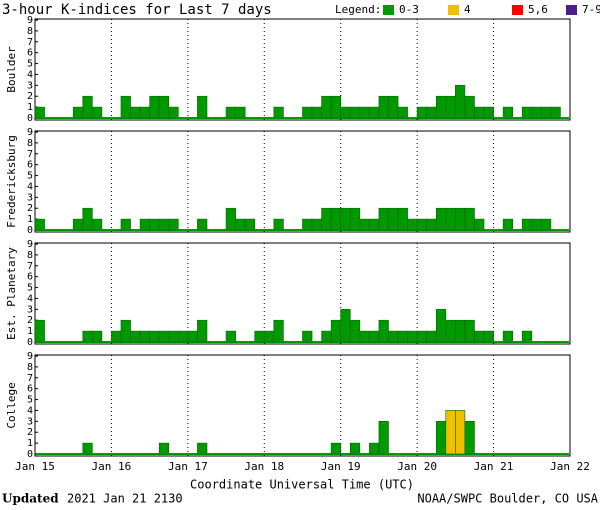  What do you see at coordinates (35, 466) in the screenshot?
I see `x-tick-label: Jan 15` at bounding box center [35, 466].